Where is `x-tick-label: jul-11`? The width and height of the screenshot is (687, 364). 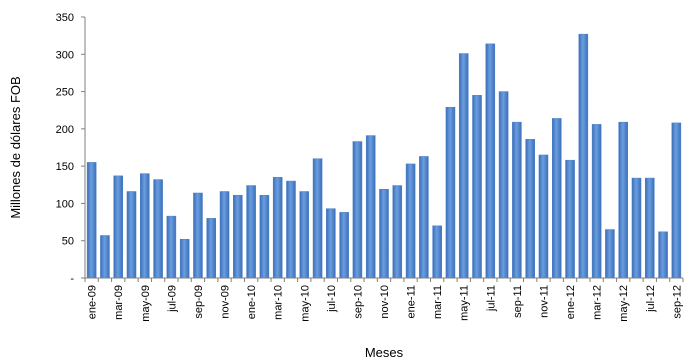 x-tick-label: jul-11 is located at coordinates (491, 298).